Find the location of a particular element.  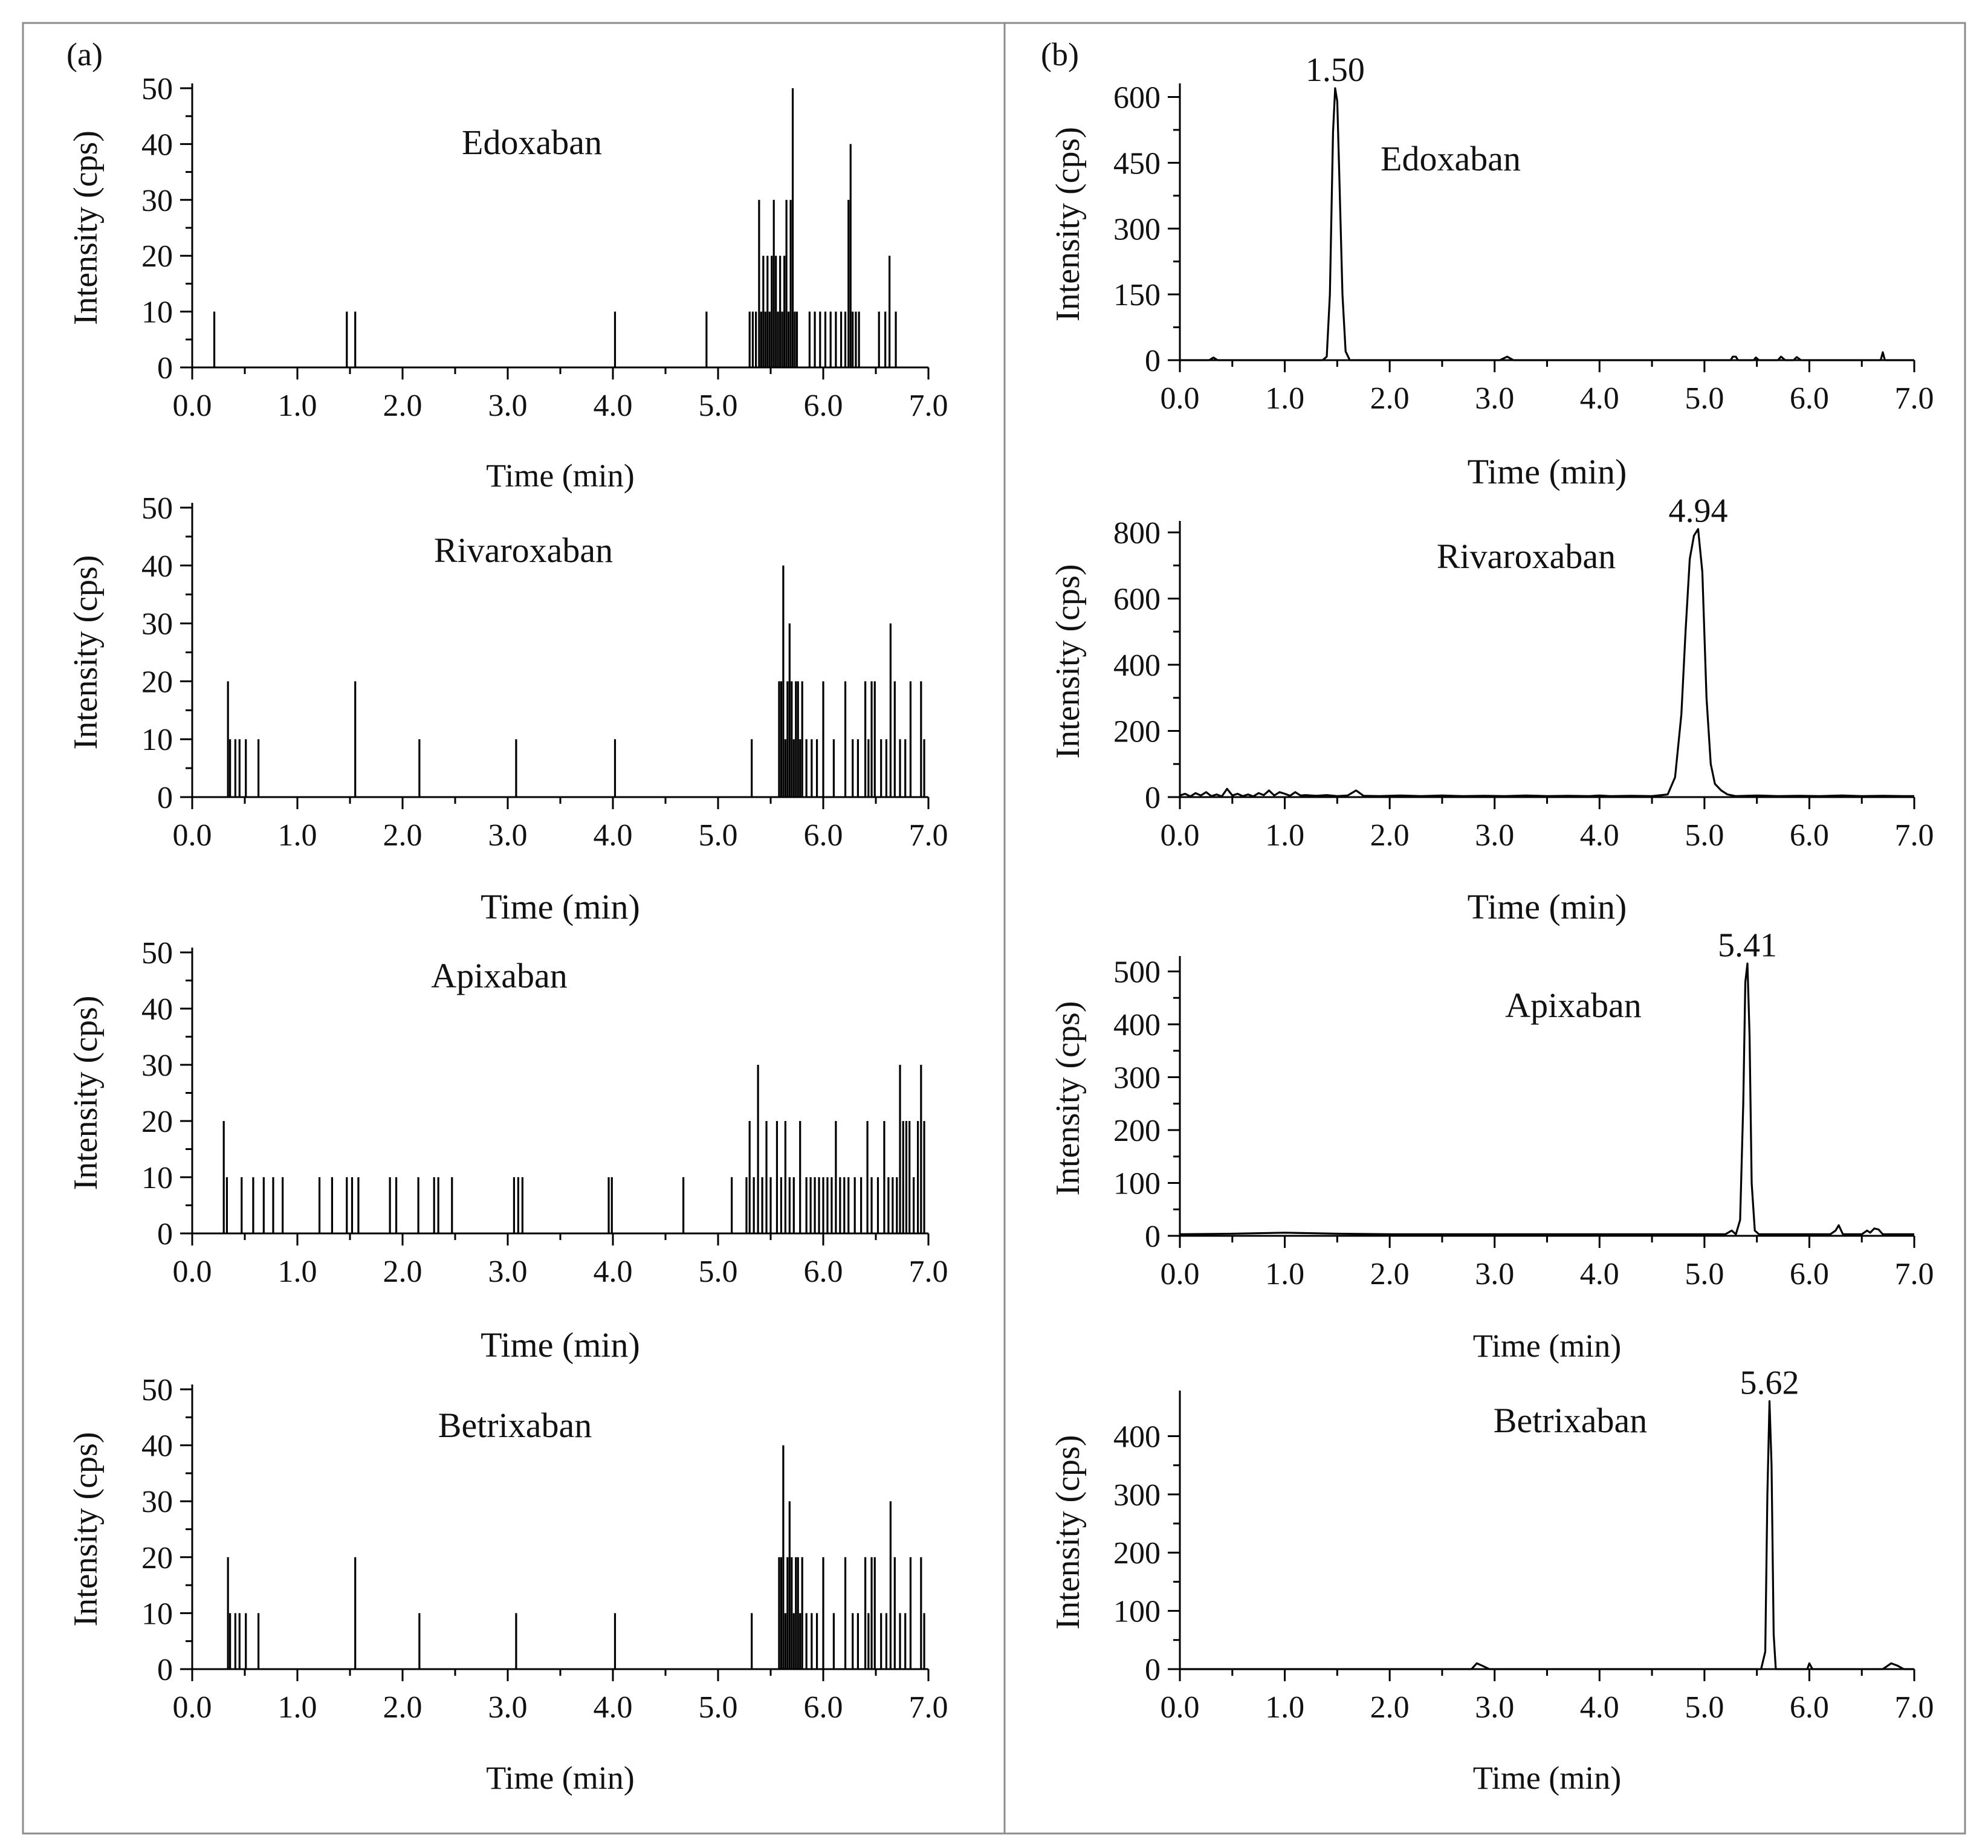

panel-b-label: (b) is located at coordinates (1060, 54).